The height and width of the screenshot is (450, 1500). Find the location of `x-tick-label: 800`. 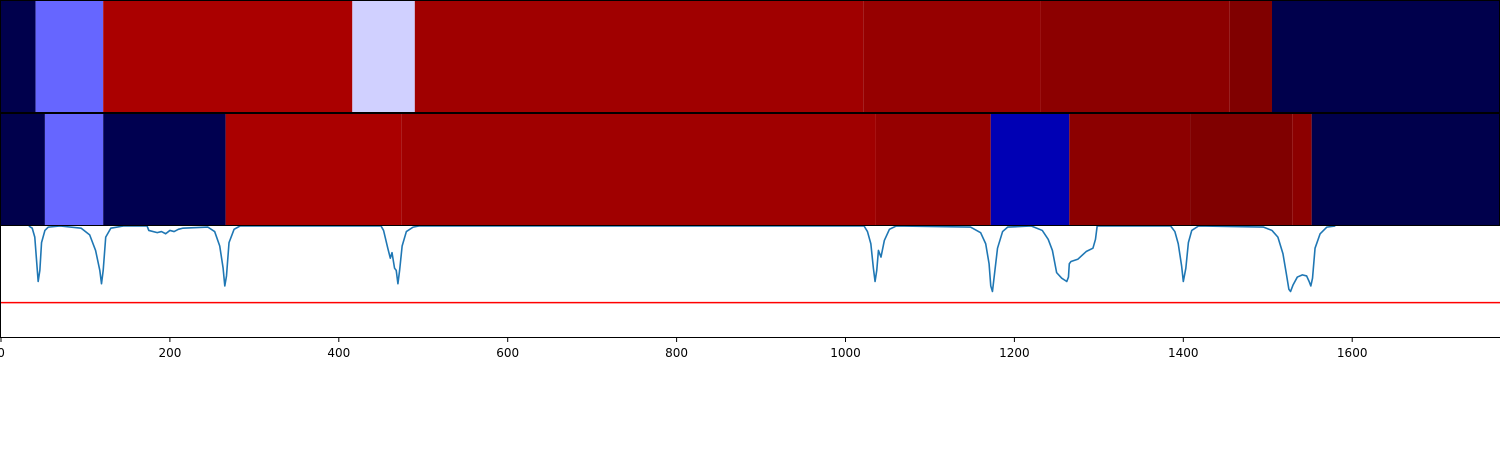

x-tick-label: 800 is located at coordinates (676, 353).